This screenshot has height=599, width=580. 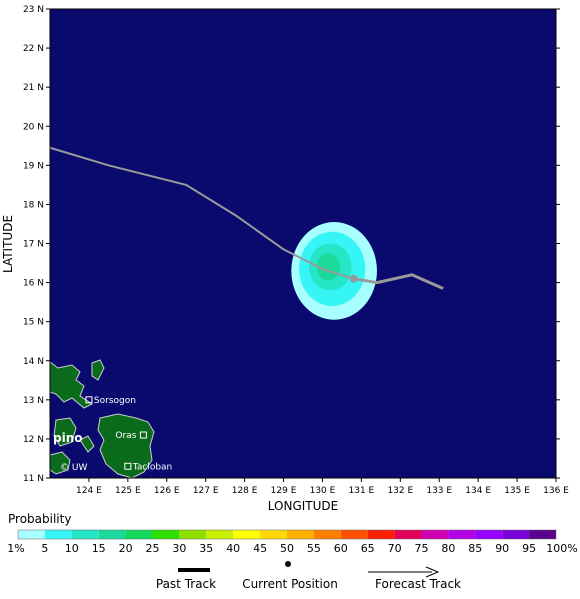 I want to click on colorbar-label: 1%, so click(x=15, y=548).